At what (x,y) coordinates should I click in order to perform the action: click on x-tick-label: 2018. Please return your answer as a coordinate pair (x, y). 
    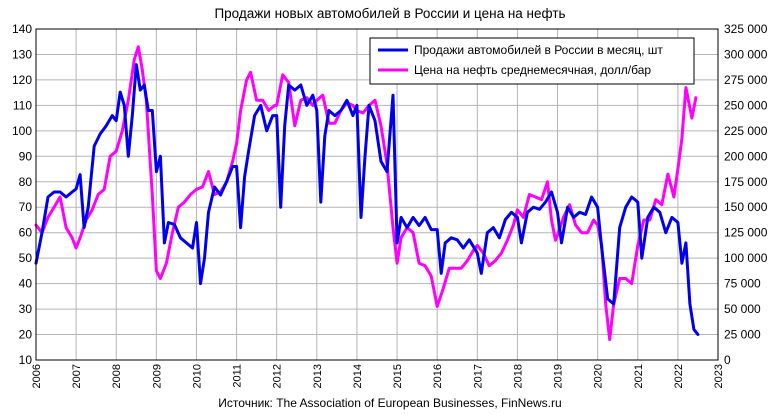
    Looking at the image, I should click on (518, 376).